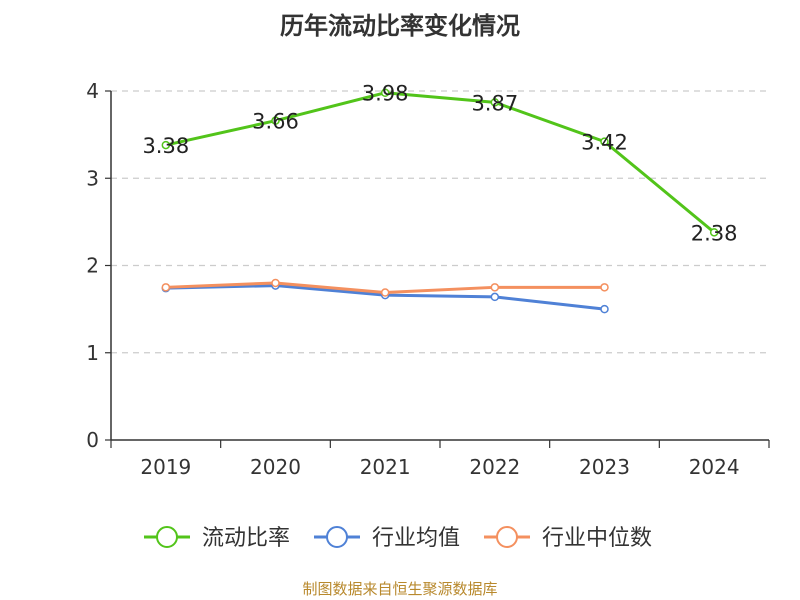 This screenshot has height=600, width=800. I want to click on x-tick-label: 2023, so click(604, 467).